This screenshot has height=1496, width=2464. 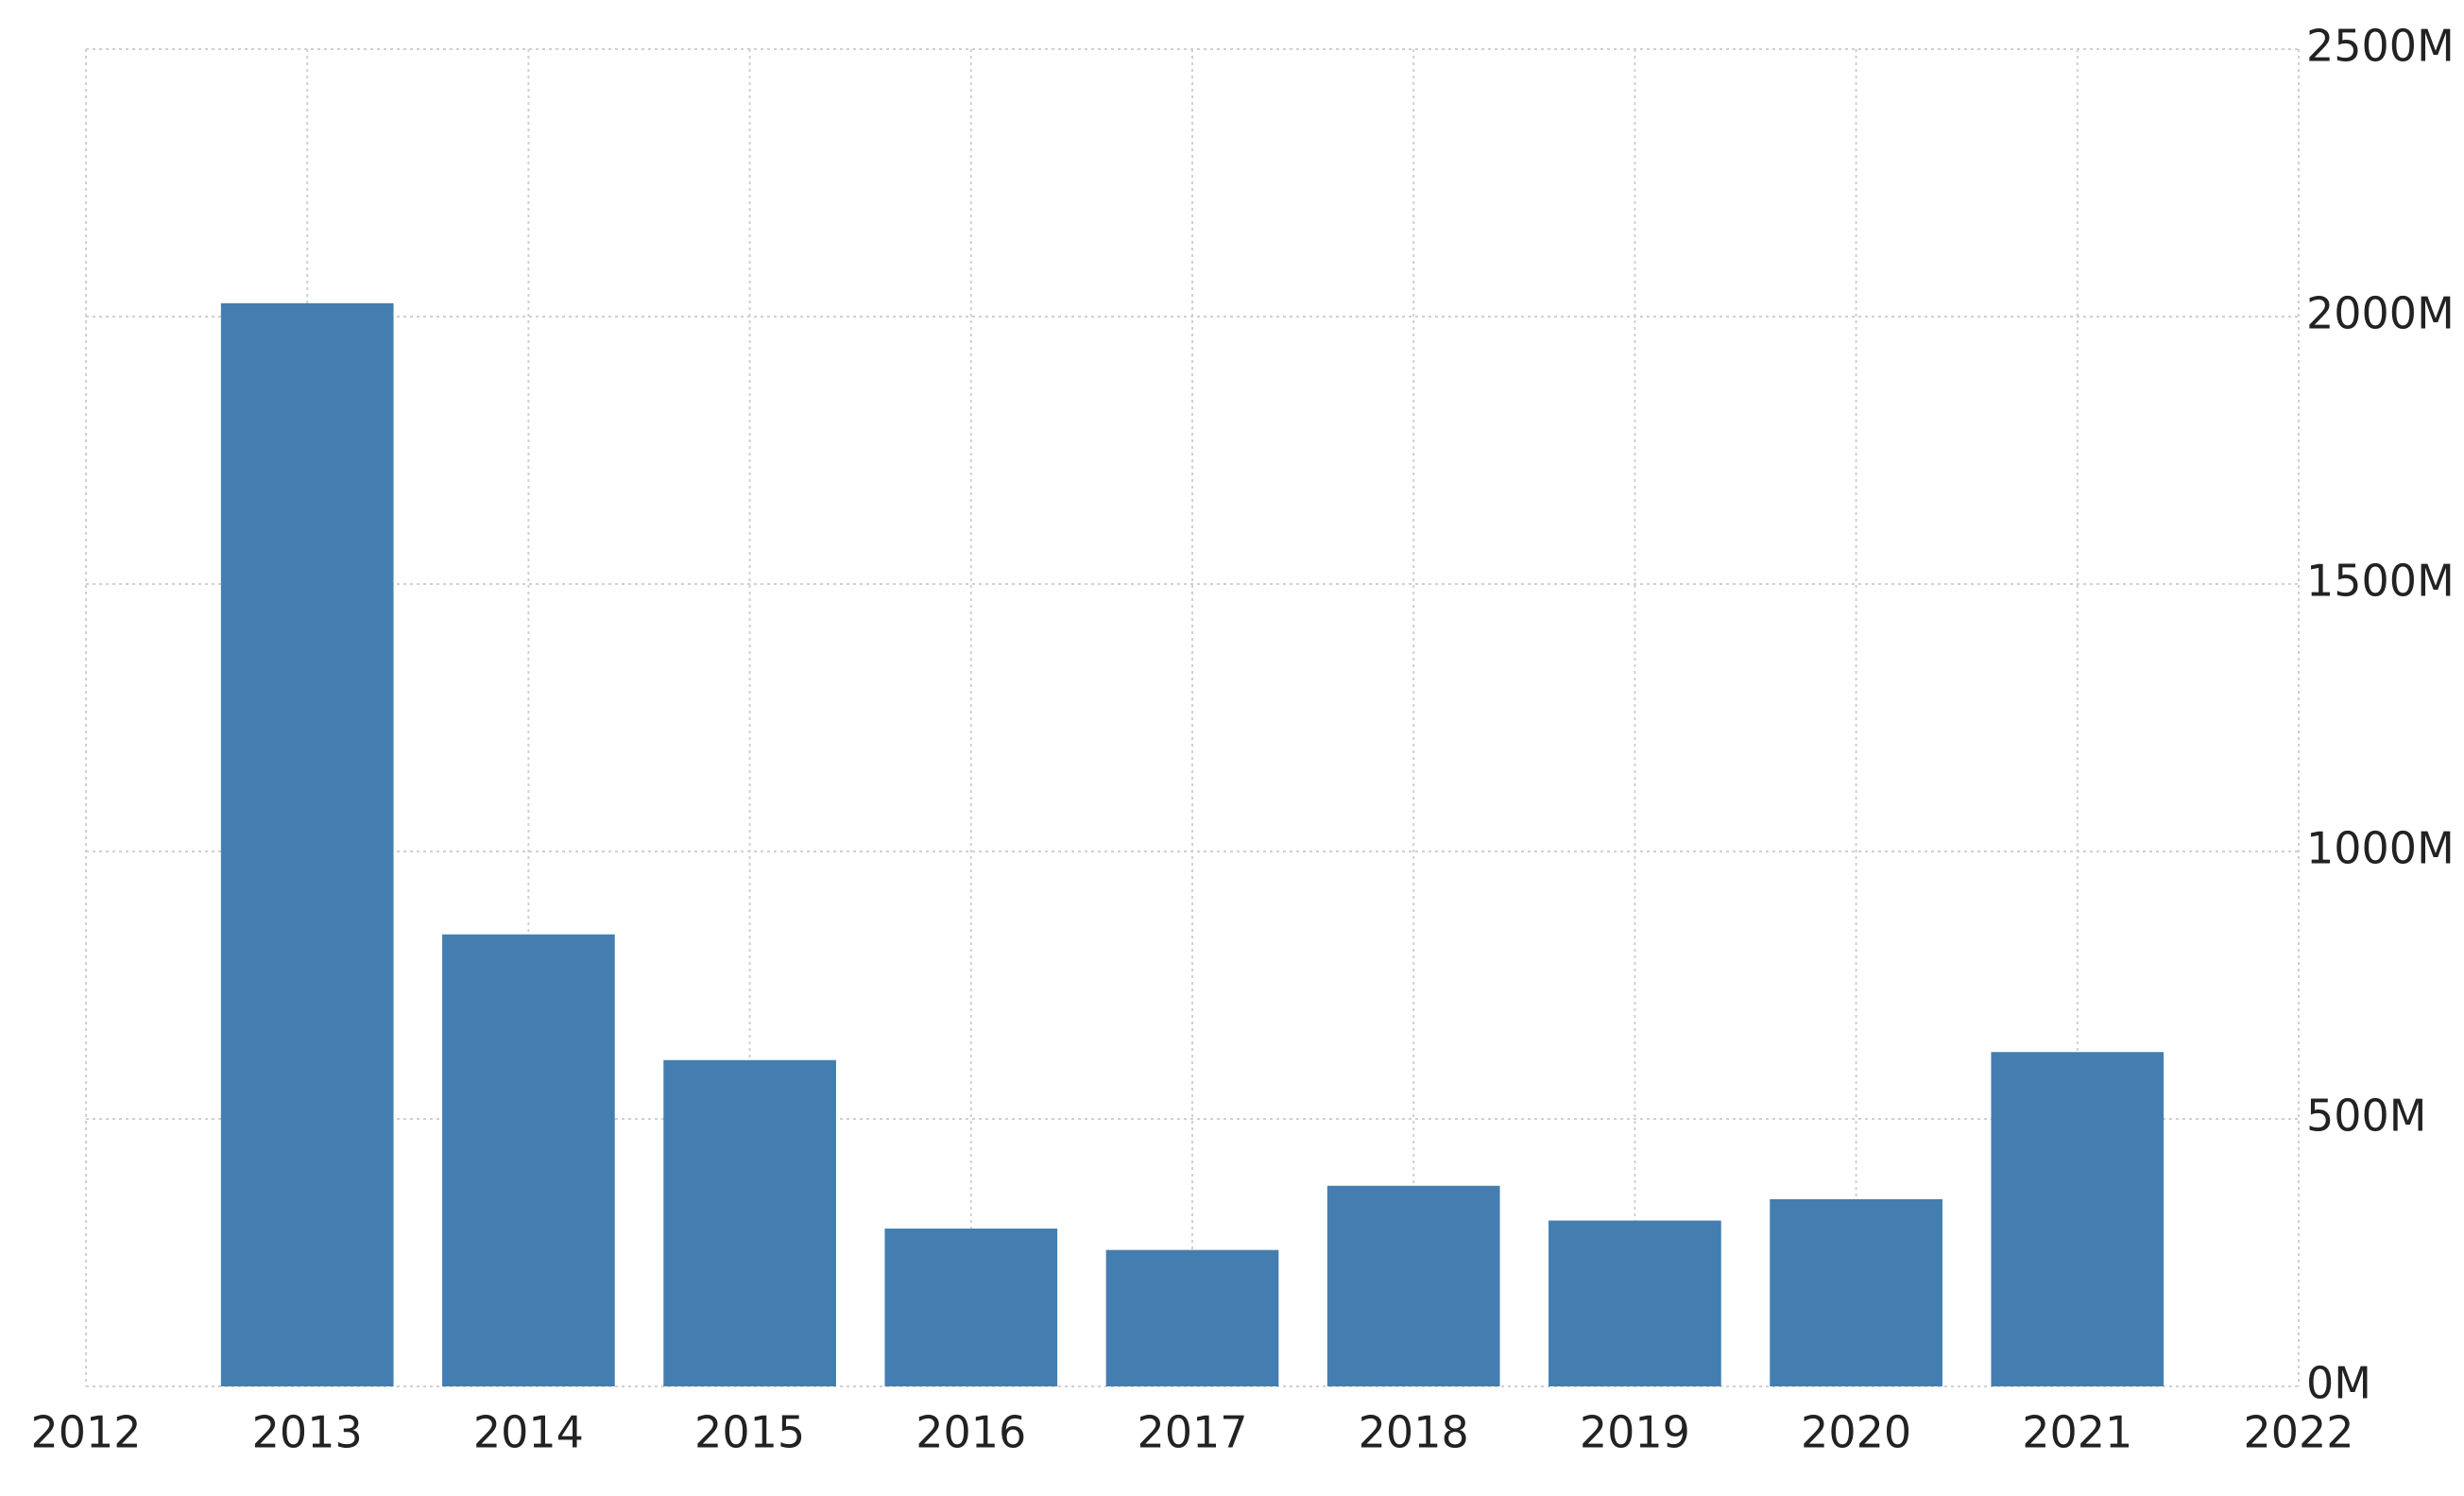 I want to click on x-tick-label: 2013, so click(x=308, y=1432).